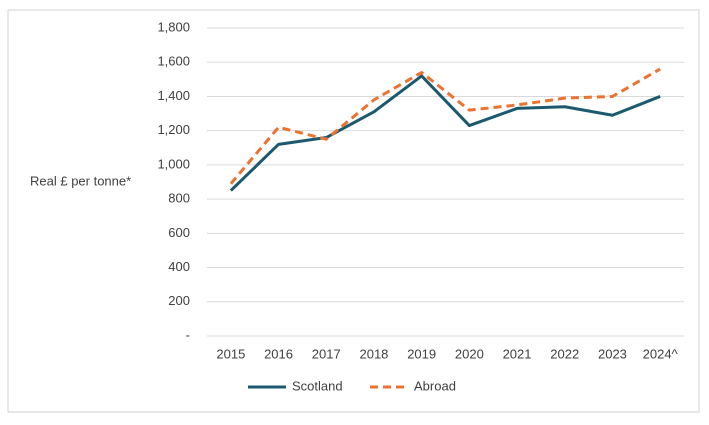  What do you see at coordinates (179, 232) in the screenshot?
I see `y-tick-label: 600` at bounding box center [179, 232].